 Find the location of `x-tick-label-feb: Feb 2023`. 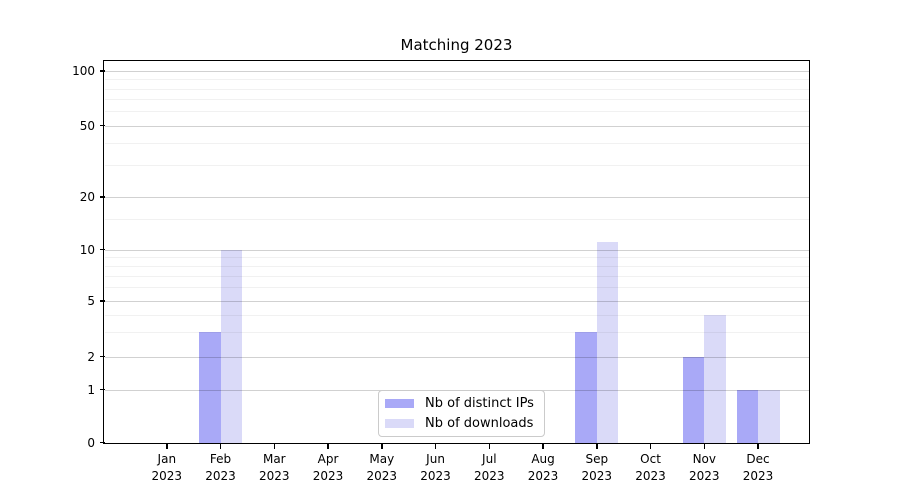

x-tick-label-feb: Feb 2023 is located at coordinates (221, 467).